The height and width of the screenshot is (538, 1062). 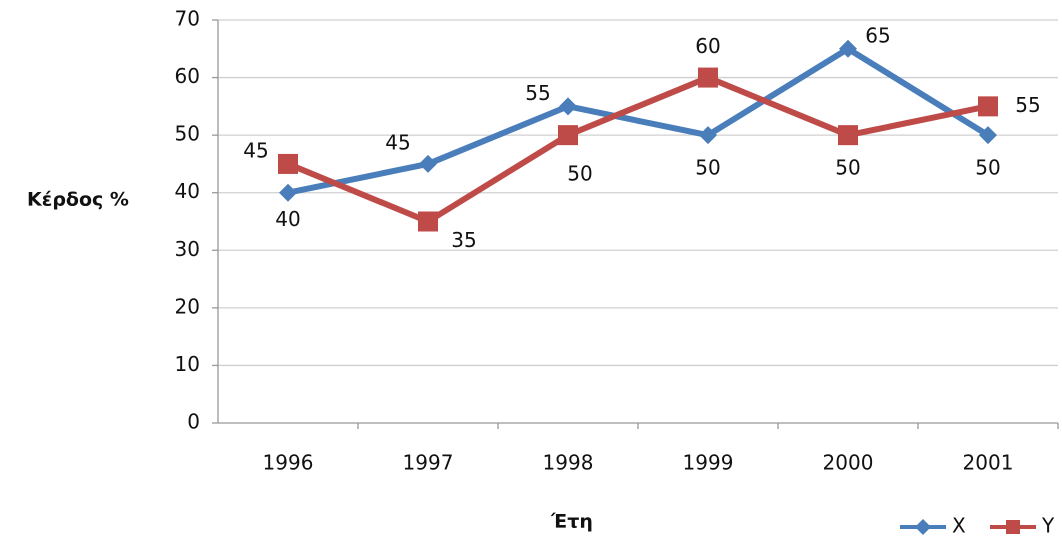 I want to click on legend-label: X, so click(x=959, y=526).